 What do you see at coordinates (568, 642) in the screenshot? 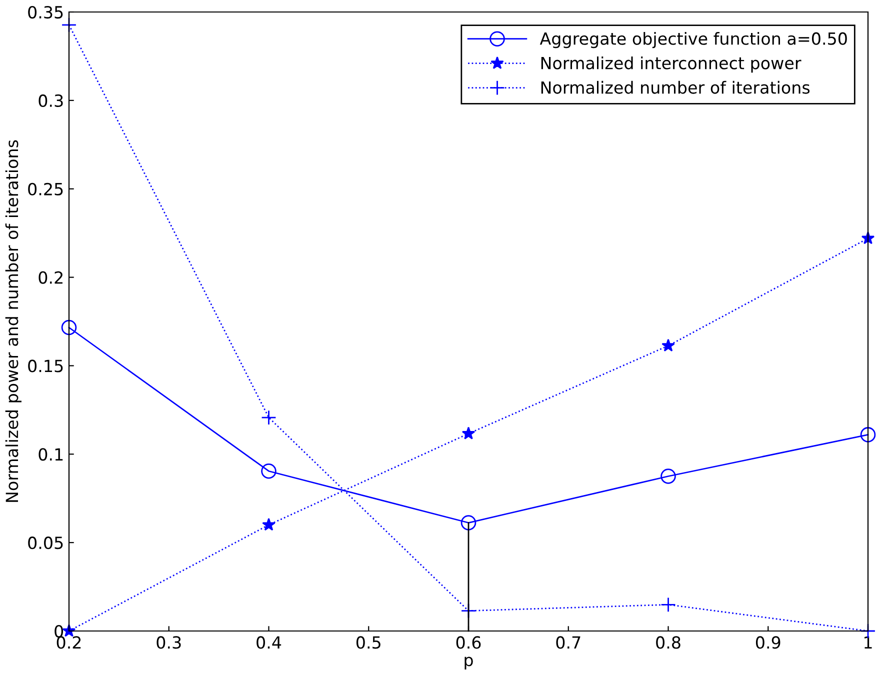
I see `x-tick-label: 0.7` at bounding box center [568, 642].